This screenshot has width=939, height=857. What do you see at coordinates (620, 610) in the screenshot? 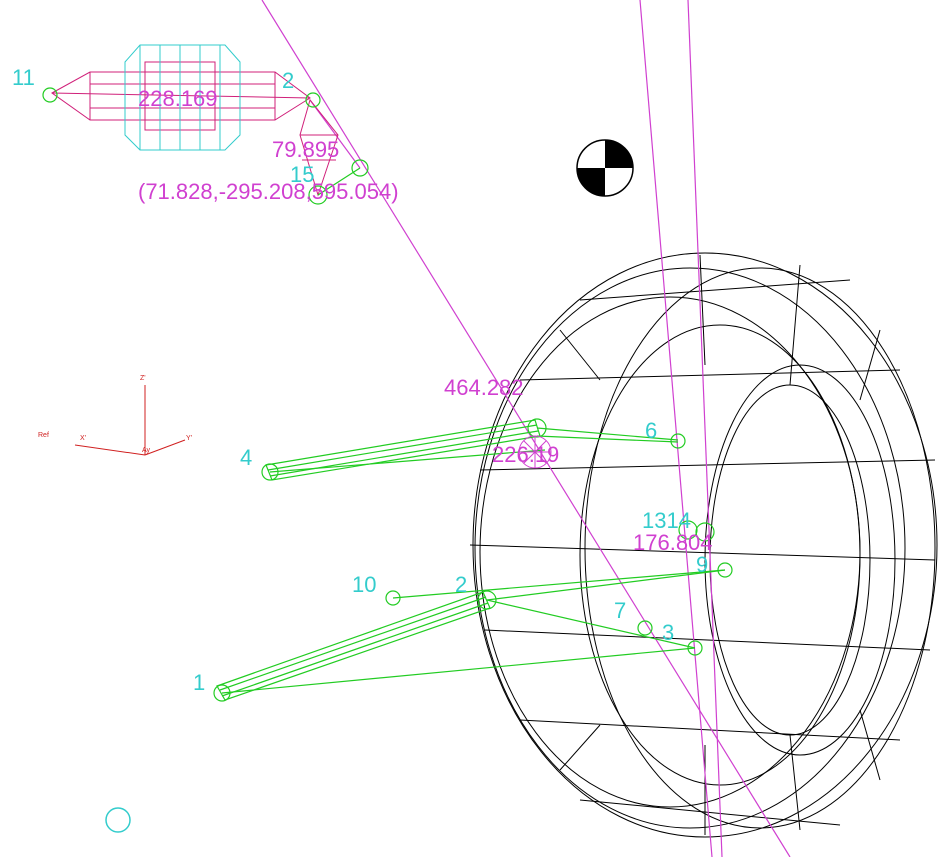
I see `marker-label: 7` at bounding box center [620, 610].